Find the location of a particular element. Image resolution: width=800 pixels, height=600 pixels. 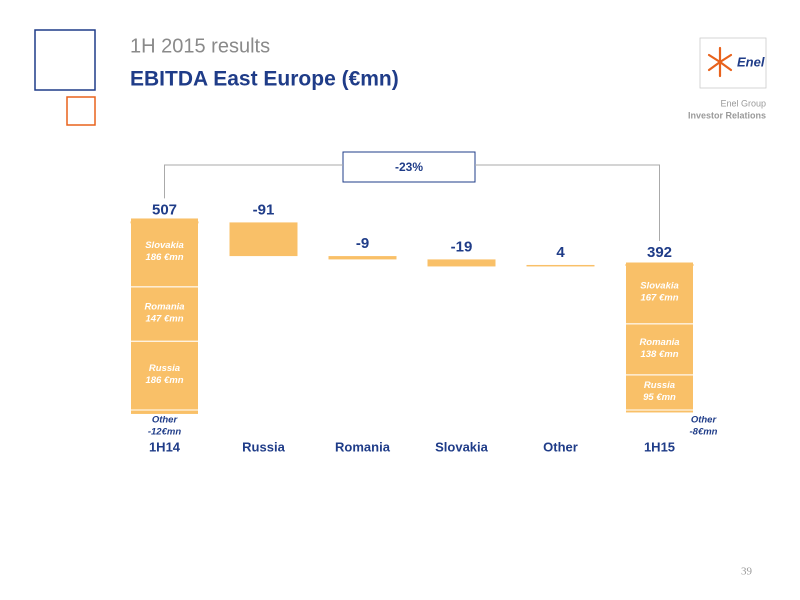

bracket is located at coordinates (412, 202).